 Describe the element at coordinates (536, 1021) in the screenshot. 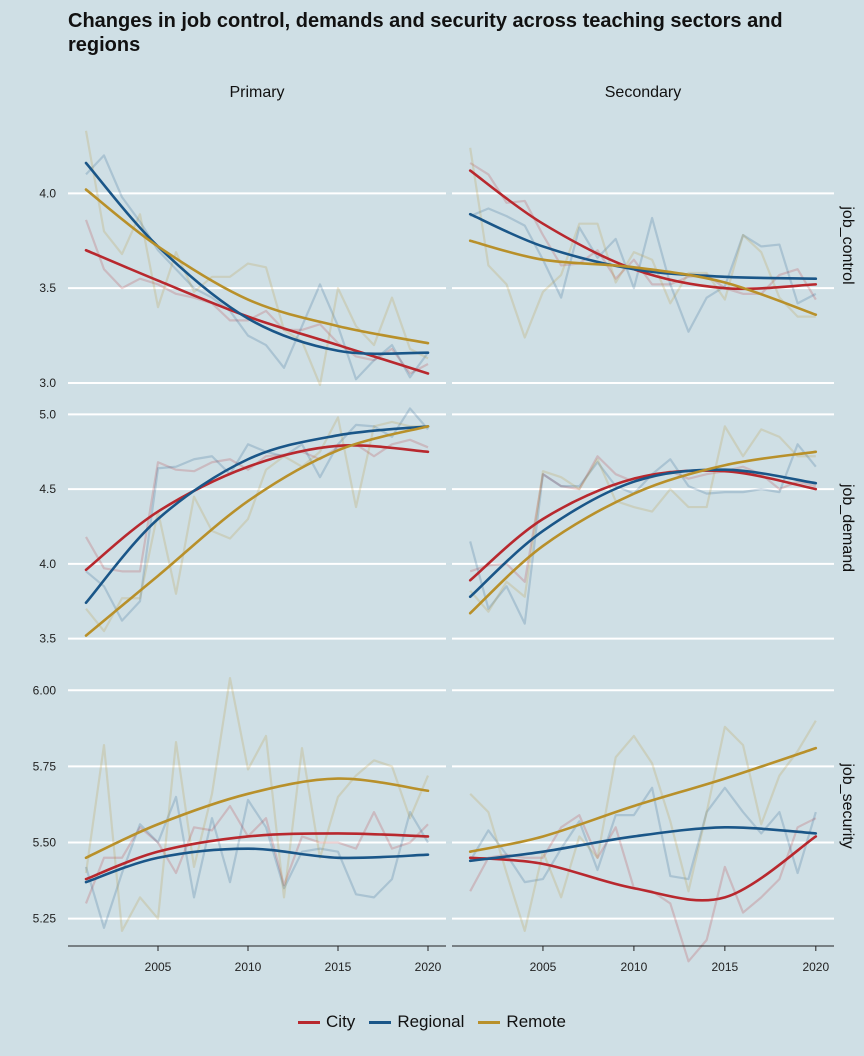

I see `legend-label-remote: Remote` at that location.